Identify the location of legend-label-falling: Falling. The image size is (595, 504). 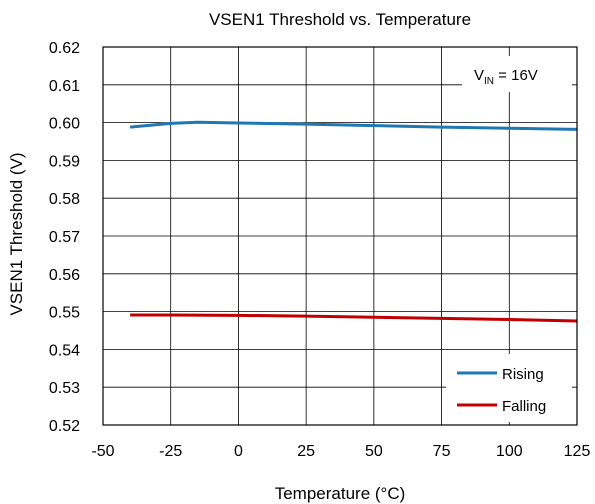
(524, 406).